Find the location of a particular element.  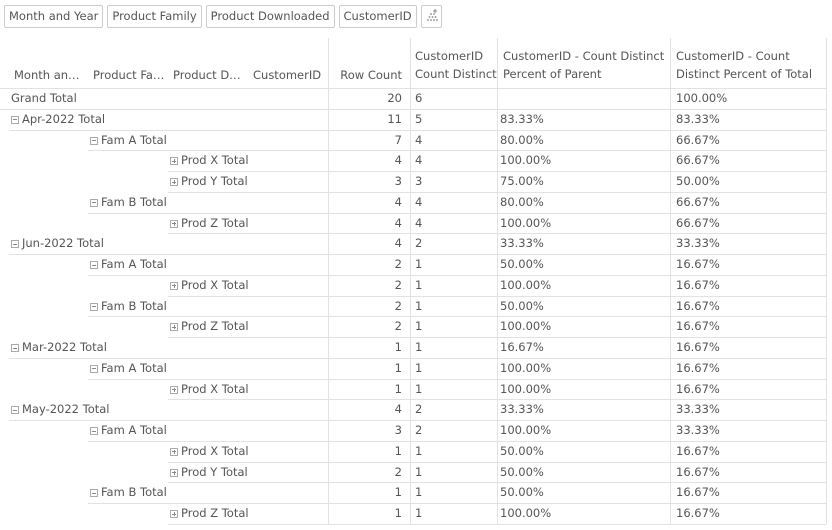

percent-of-total: 100.00% is located at coordinates (702, 98).